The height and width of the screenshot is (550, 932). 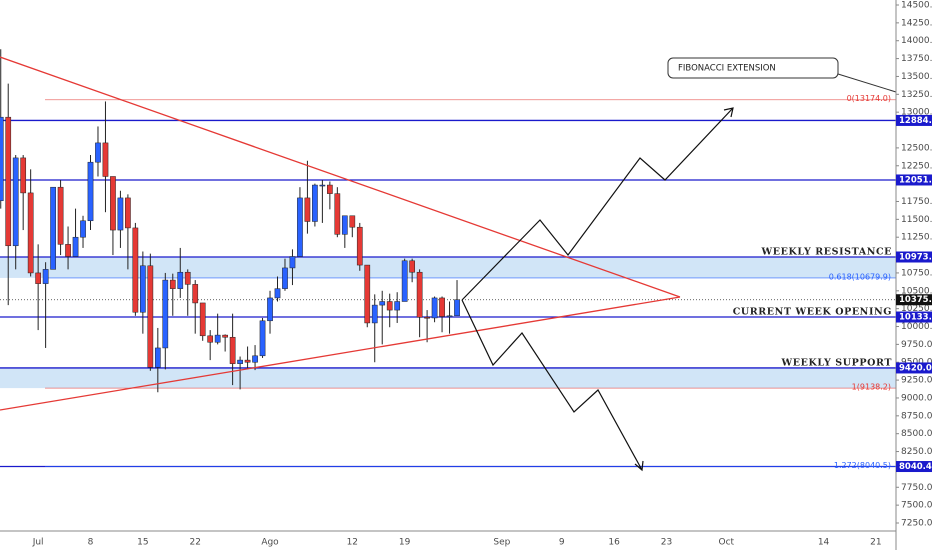 I want to click on y-tick-label: 14000.0, so click(x=916, y=41).